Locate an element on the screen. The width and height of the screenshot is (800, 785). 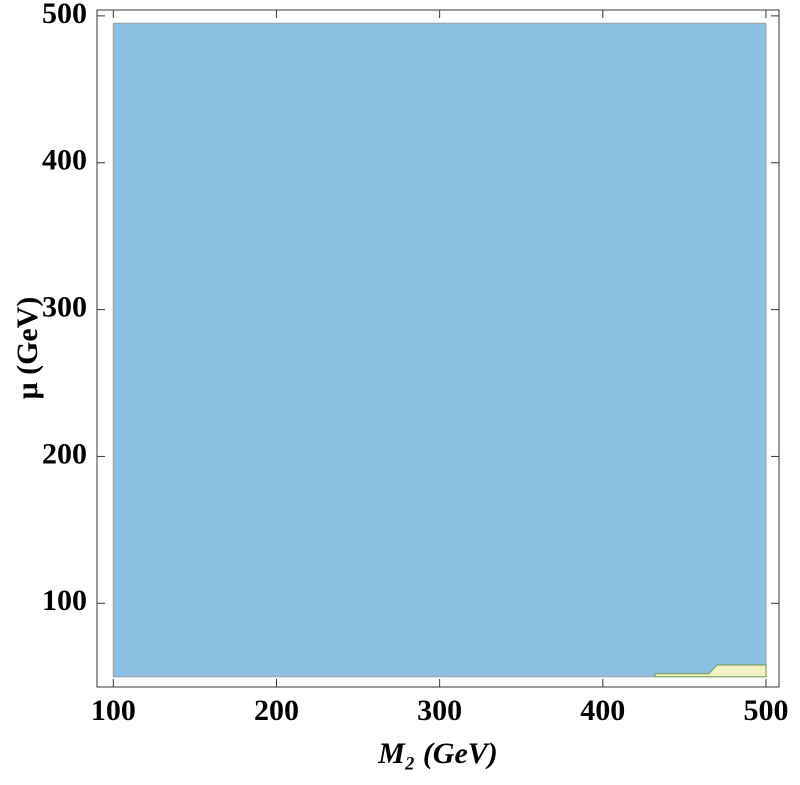
y-tick-label: 500 is located at coordinates (64, 15).